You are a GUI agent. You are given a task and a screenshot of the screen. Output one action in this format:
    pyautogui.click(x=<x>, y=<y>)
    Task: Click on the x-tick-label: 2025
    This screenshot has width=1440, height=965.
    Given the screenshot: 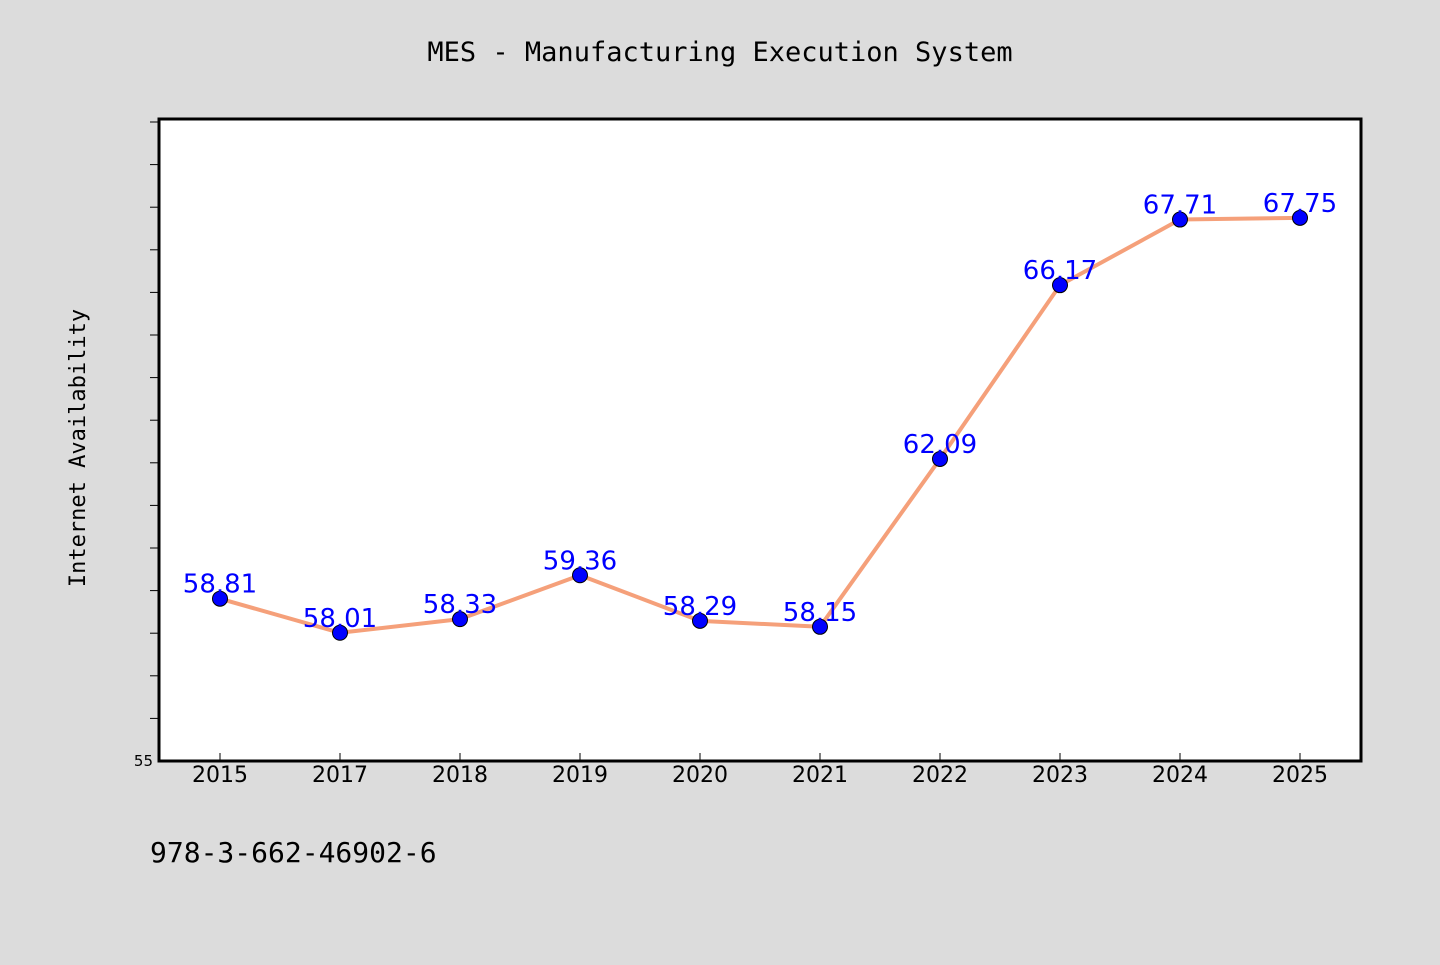 What is the action you would take?
    pyautogui.click(x=1300, y=775)
    